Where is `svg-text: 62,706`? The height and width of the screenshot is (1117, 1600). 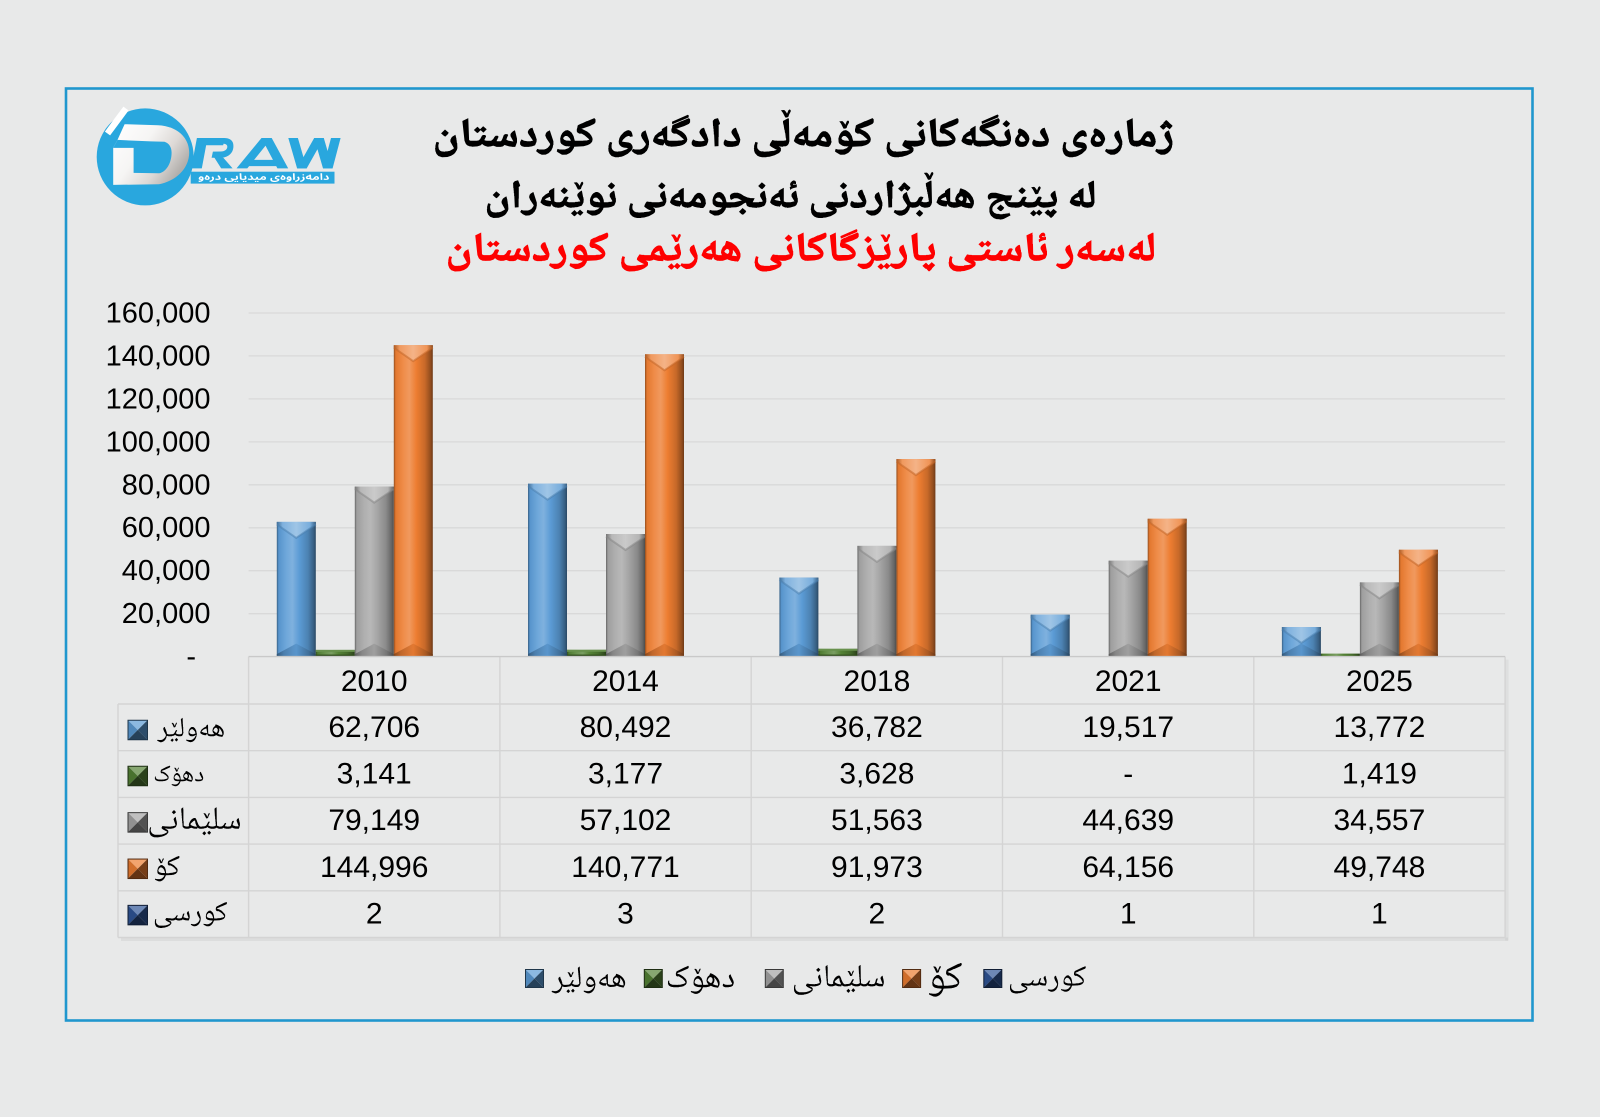 svg-text: 62,706 is located at coordinates (374, 727).